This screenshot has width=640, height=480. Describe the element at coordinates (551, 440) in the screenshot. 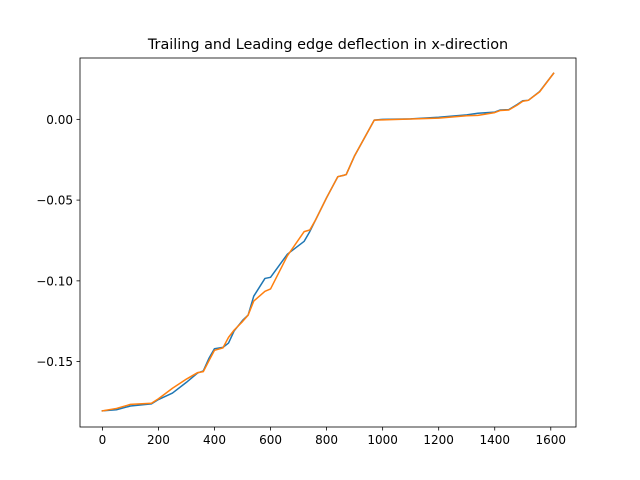

I see `x-tick-label: 1600` at that location.